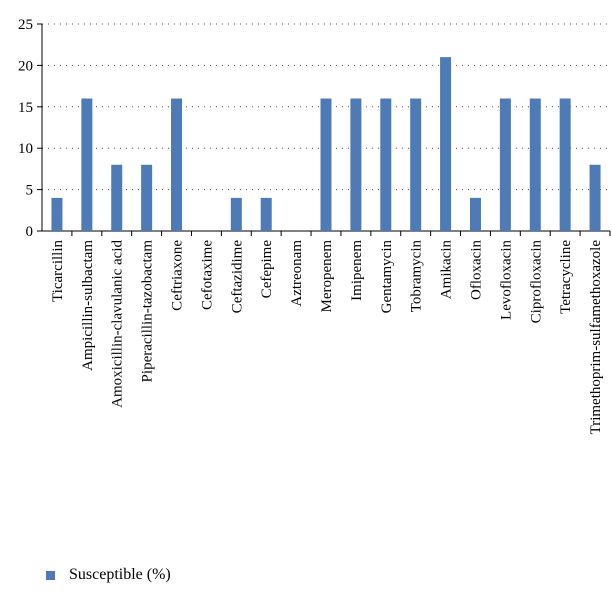  I want to click on category-label: Gentamycin, so click(387, 277).